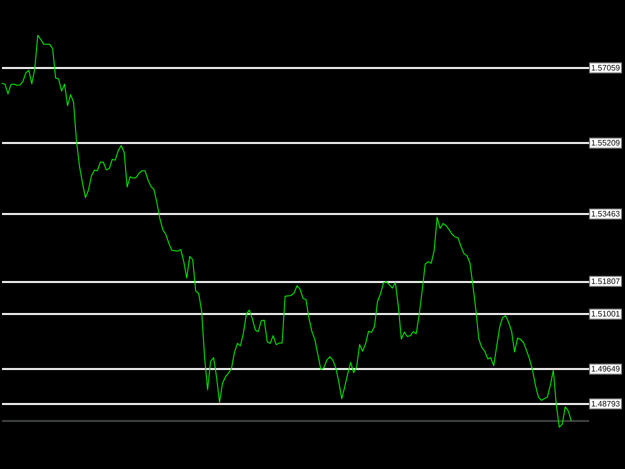  I want to click on y-tick-label: 1.53463, so click(606, 214).